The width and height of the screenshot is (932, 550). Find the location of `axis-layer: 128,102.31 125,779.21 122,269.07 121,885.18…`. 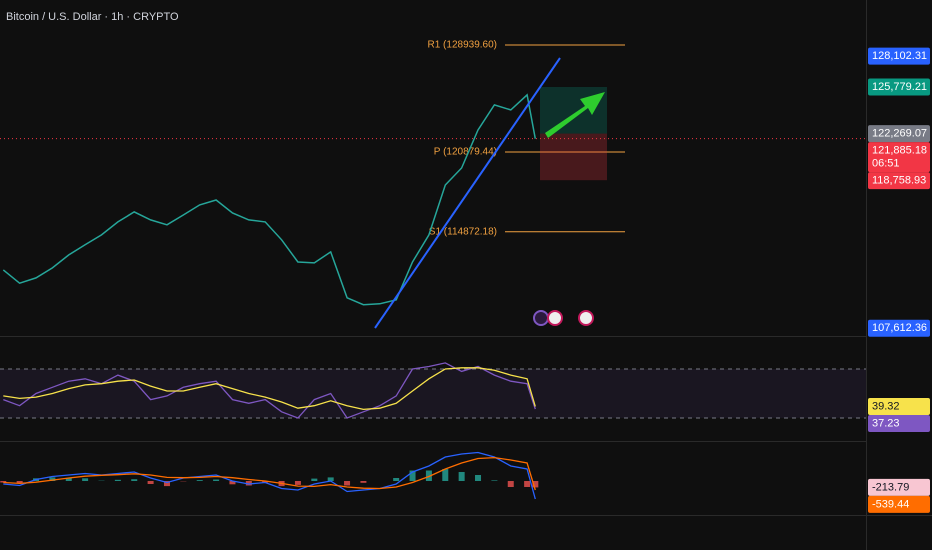

axis-layer: 128,102.31 125,779.21 122,269.07 121,885.18… is located at coordinates (899, 280).